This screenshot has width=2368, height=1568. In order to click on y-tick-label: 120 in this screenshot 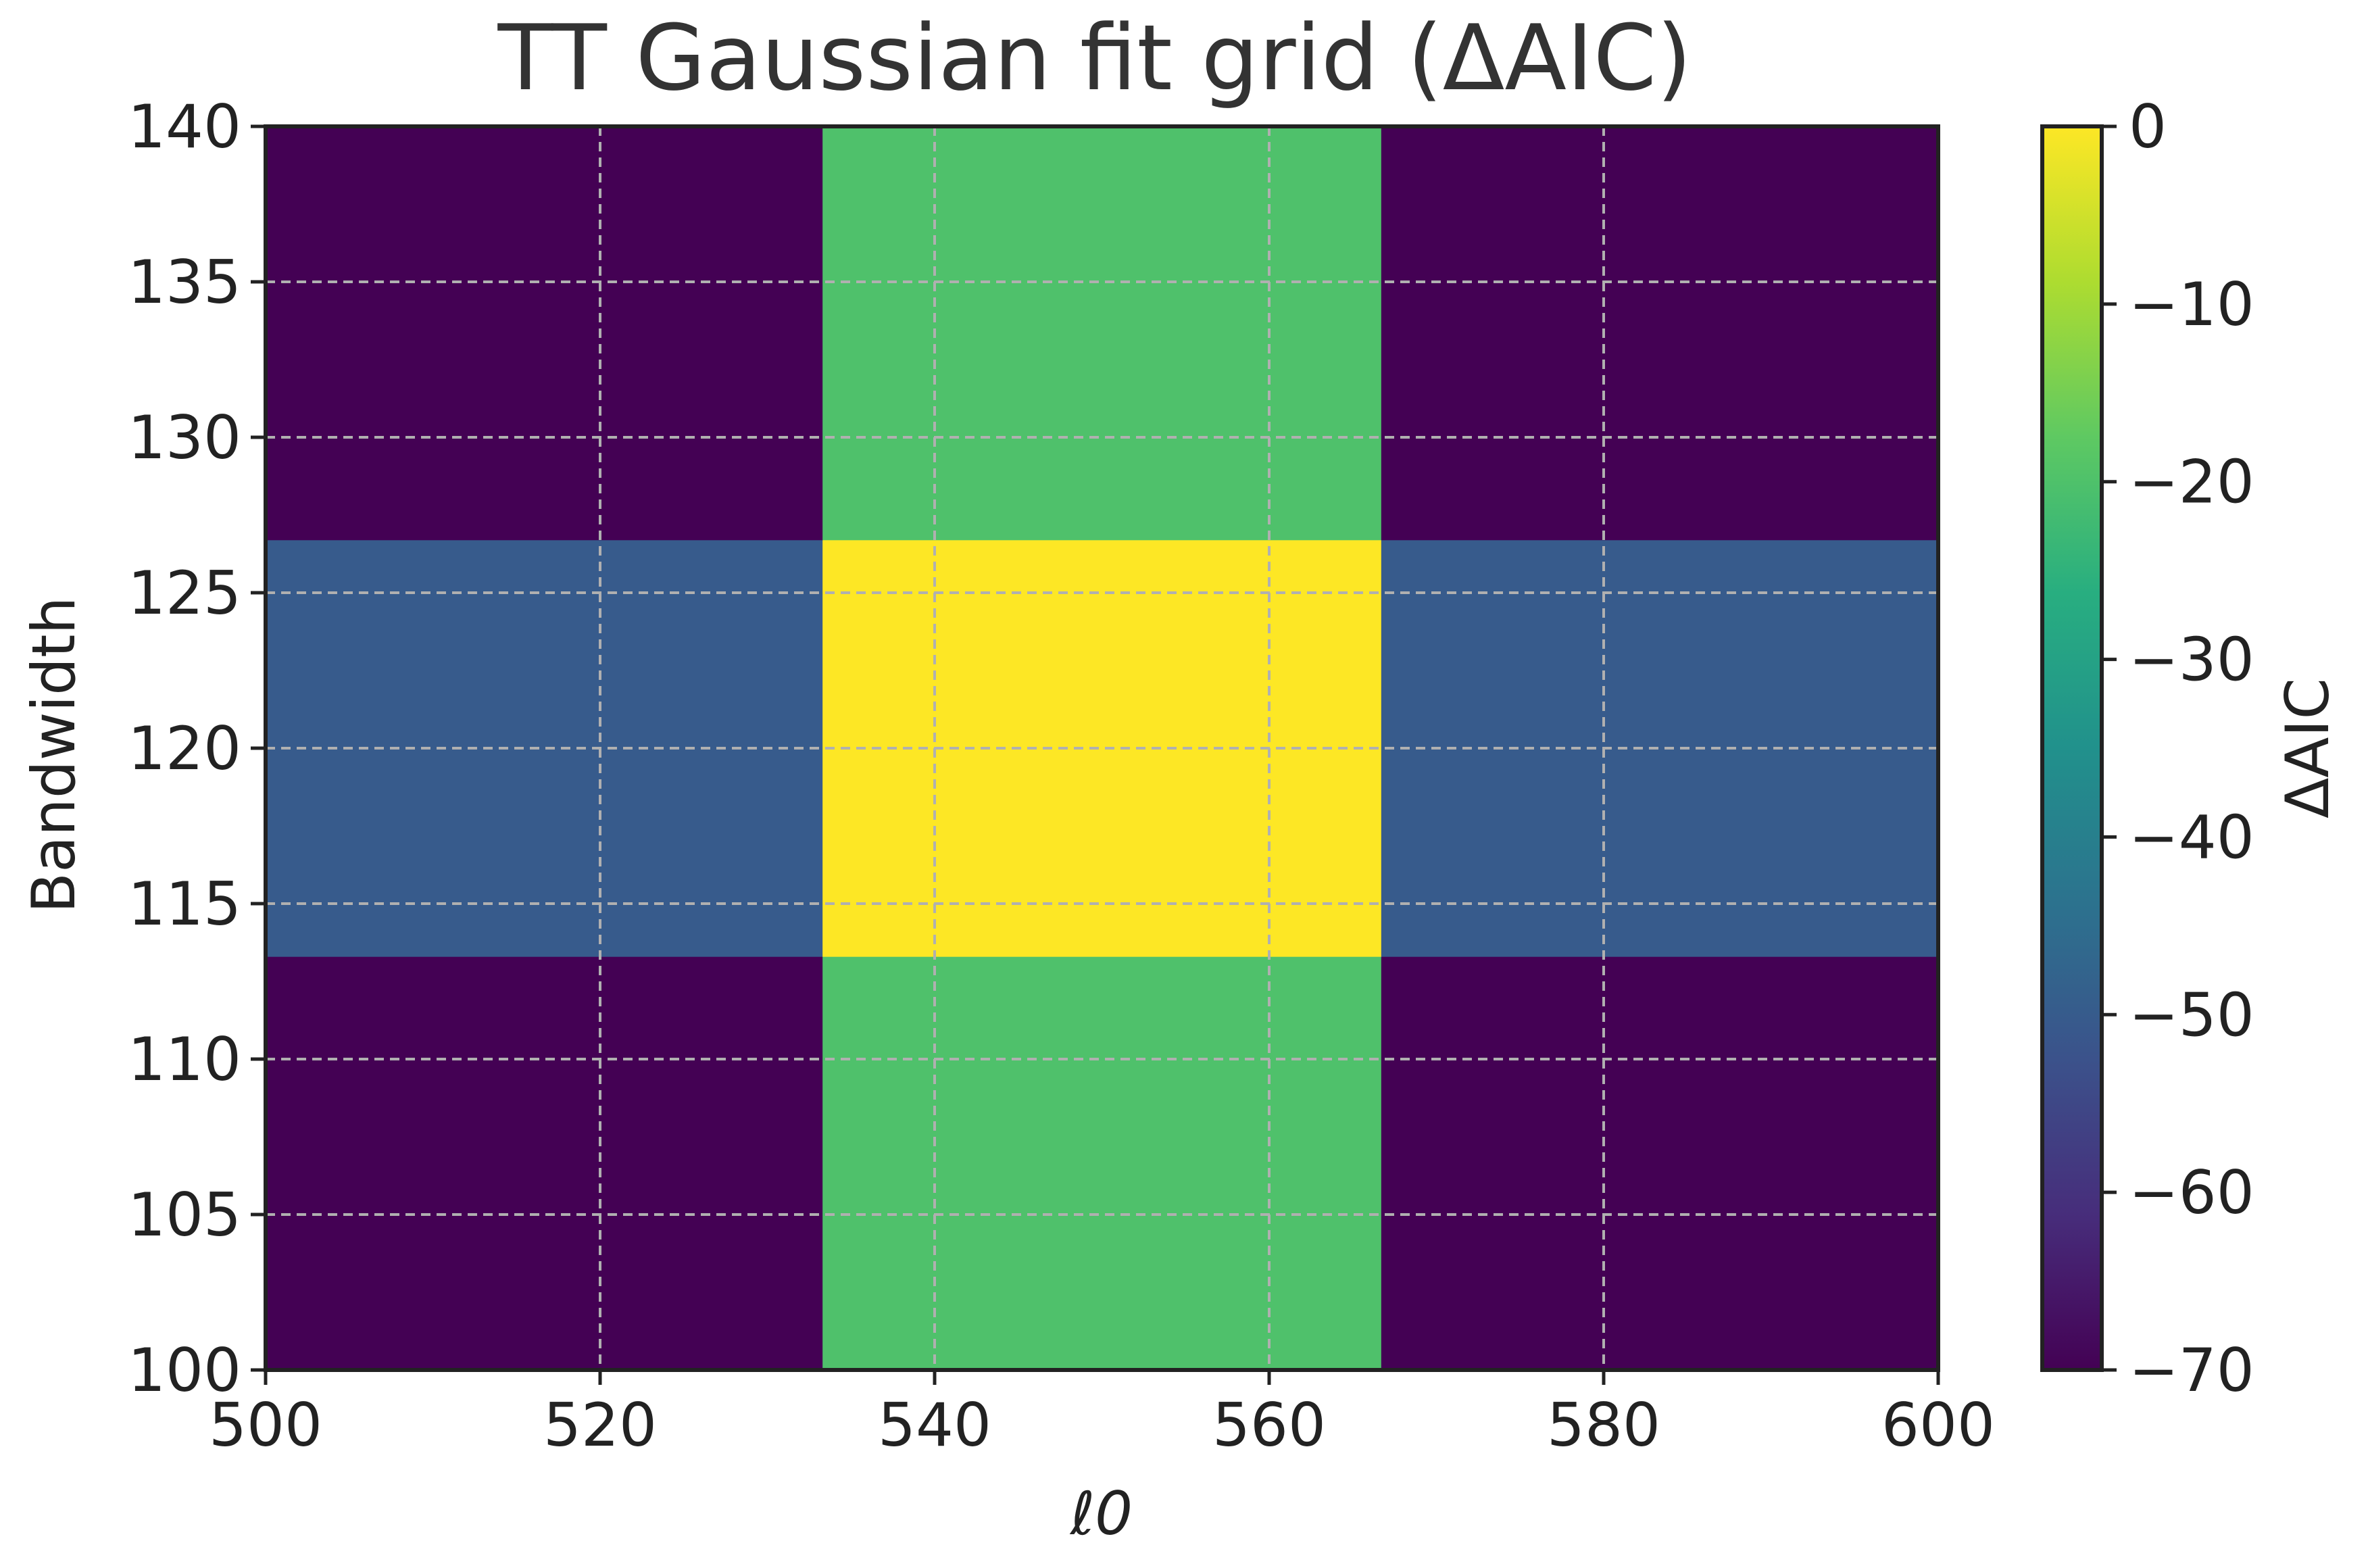, I will do `click(184, 748)`.